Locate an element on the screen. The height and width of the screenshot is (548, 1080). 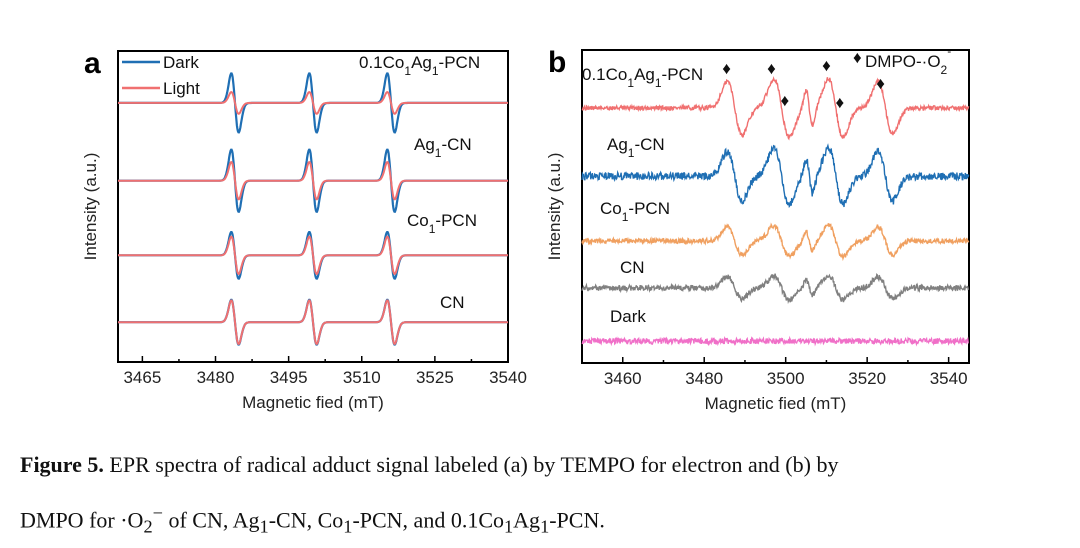
marker-legend-symbol: ♦ is located at coordinates (857, 57).